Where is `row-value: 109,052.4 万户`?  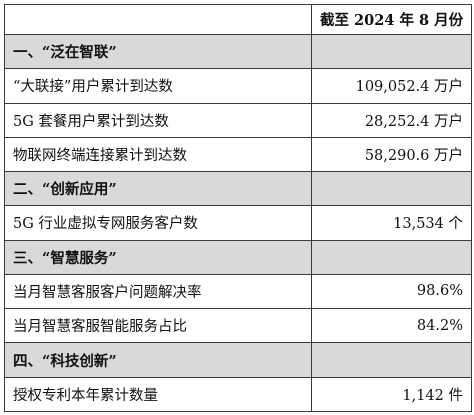
row-value: 109,052.4 万户 is located at coordinates (391, 86).